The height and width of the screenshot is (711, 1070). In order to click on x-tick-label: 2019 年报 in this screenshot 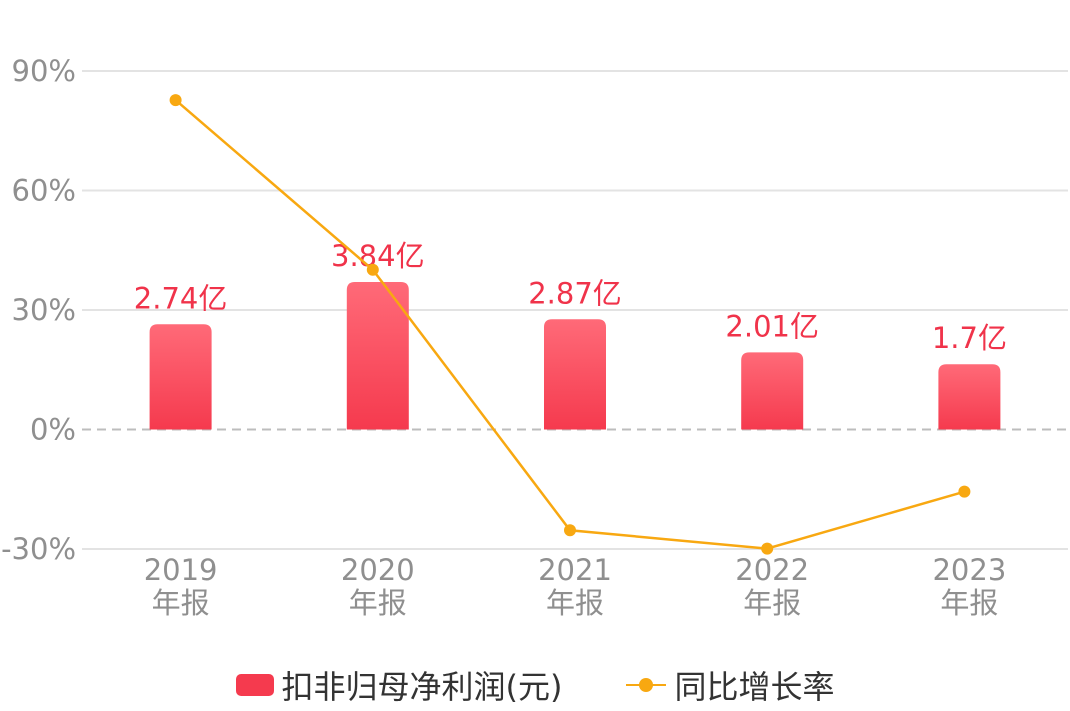, I will do `click(181, 586)`.